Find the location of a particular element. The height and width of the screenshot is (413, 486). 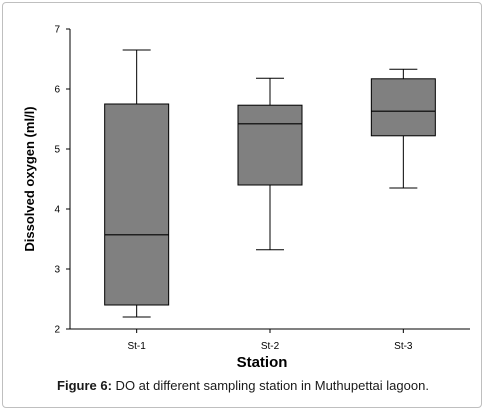

y-tick-label: 7 is located at coordinates (57, 30).